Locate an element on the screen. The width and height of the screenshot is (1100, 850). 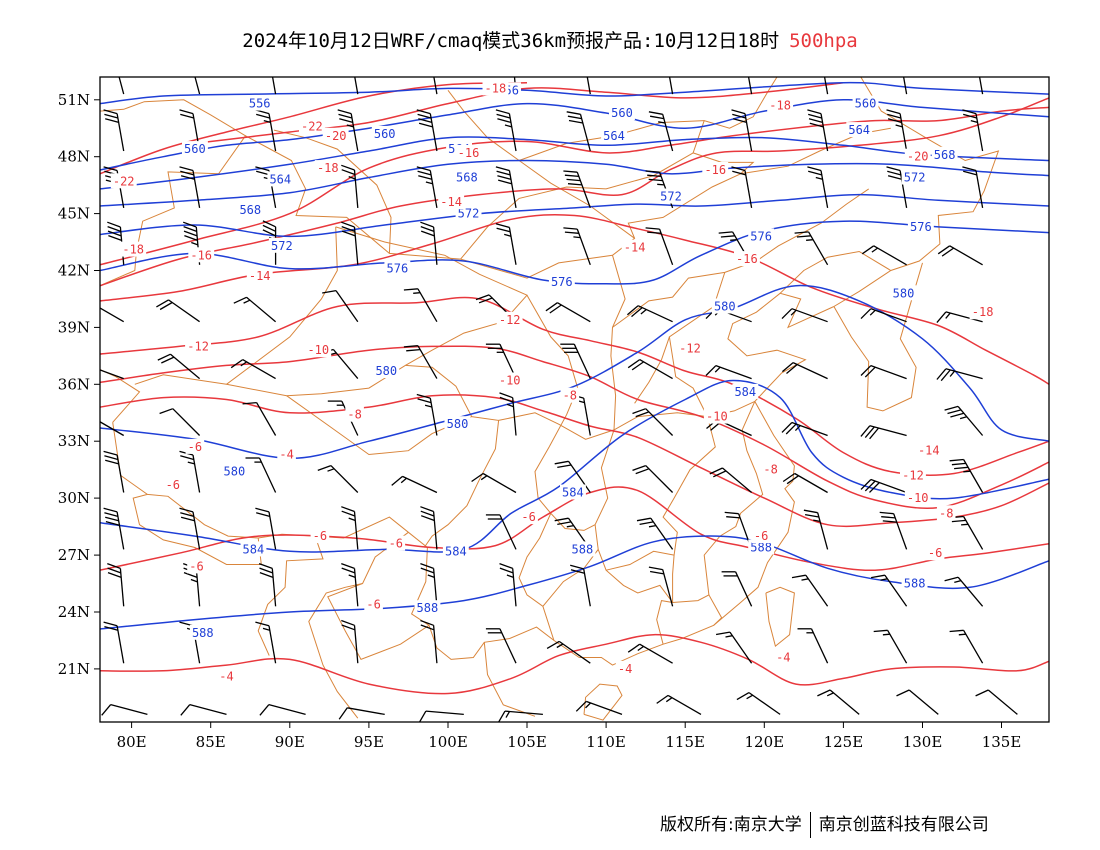
lon-tick-label: 135E is located at coordinates (1002, 742).